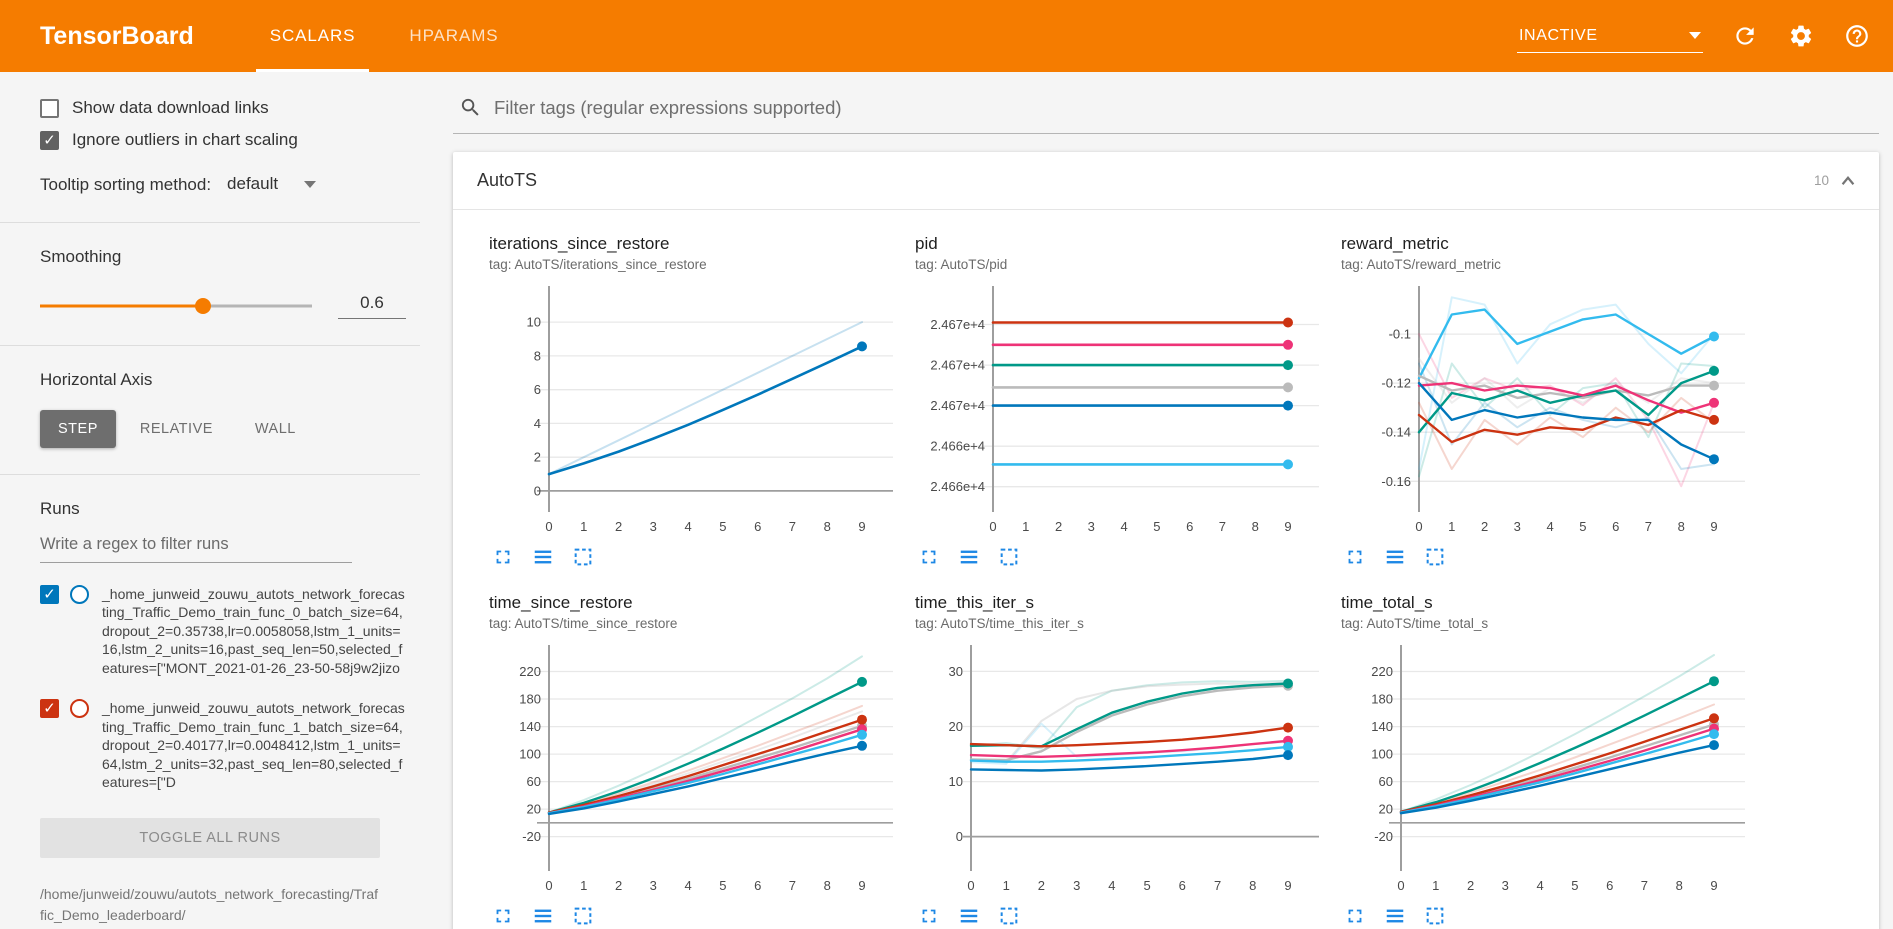 The image size is (1893, 929). Describe the element at coordinates (454, 35) in the screenshot. I see `tab-hparams: HPARAMS` at that location.